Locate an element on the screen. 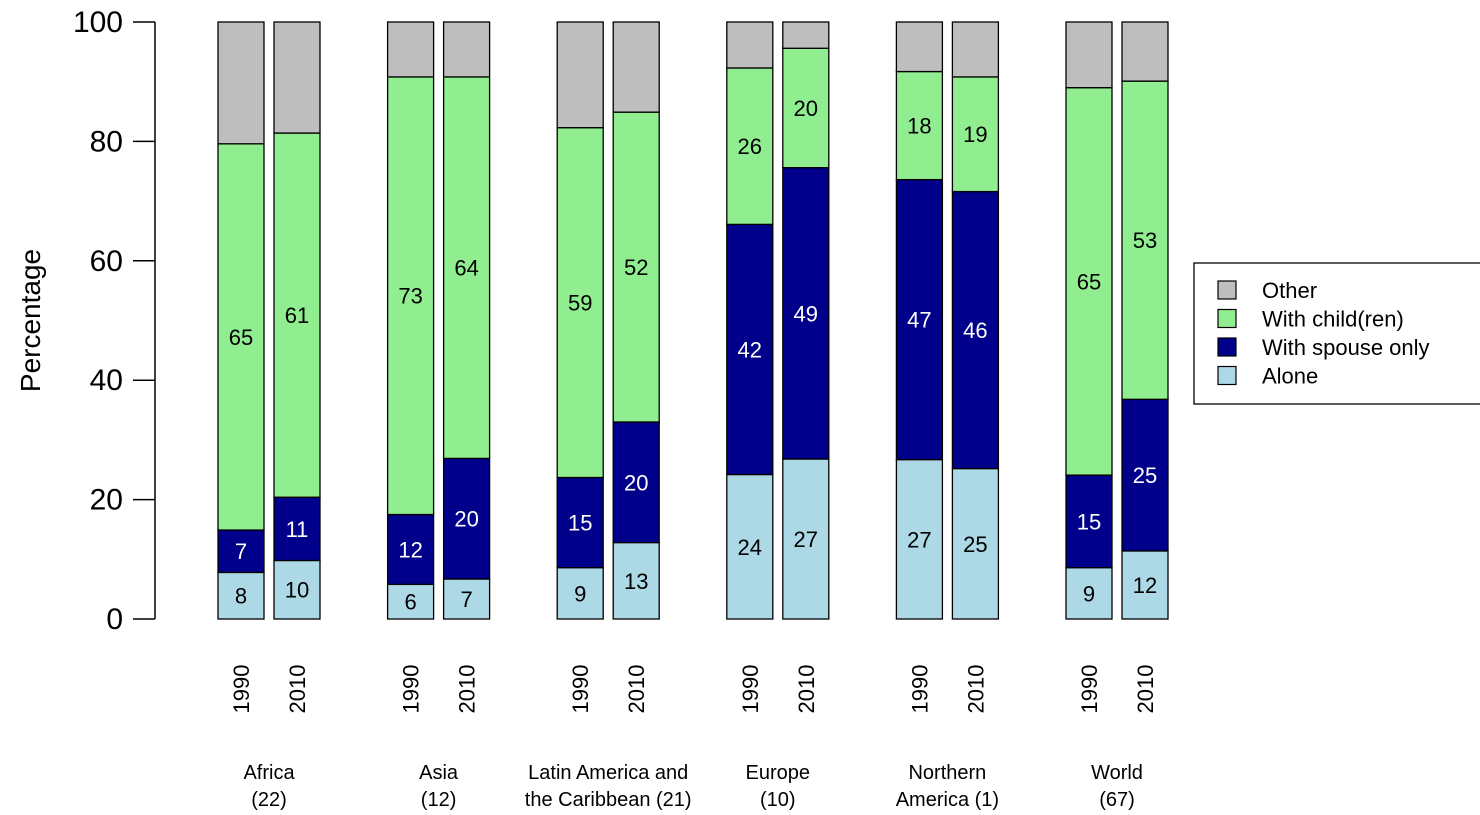 The width and height of the screenshot is (1480, 815). segment-value-label: 42 is located at coordinates (750, 349).